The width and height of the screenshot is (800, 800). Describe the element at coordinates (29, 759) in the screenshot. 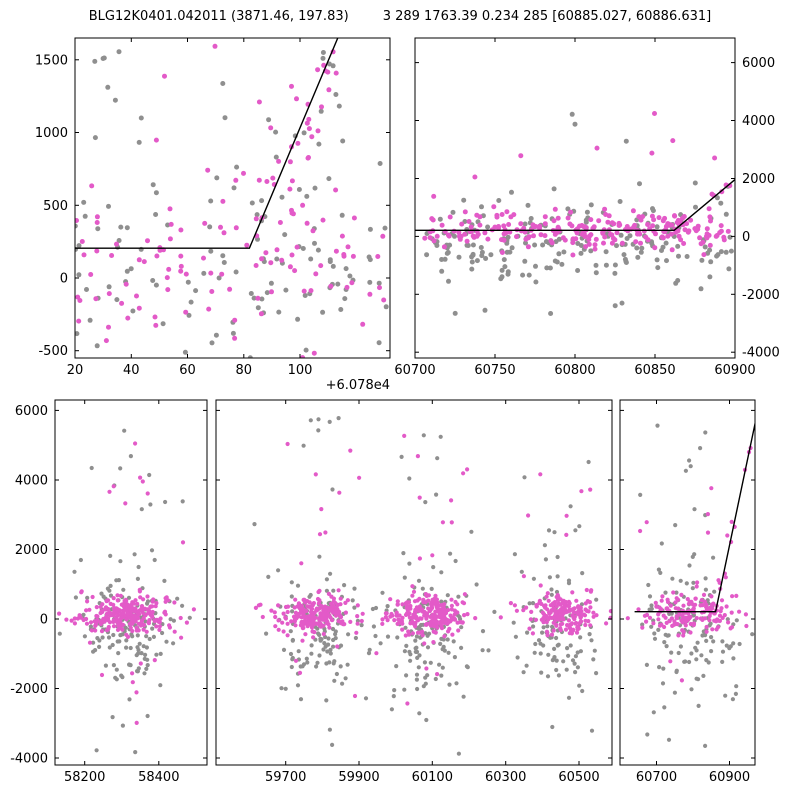

I see `y-tick-label: -4000` at that location.